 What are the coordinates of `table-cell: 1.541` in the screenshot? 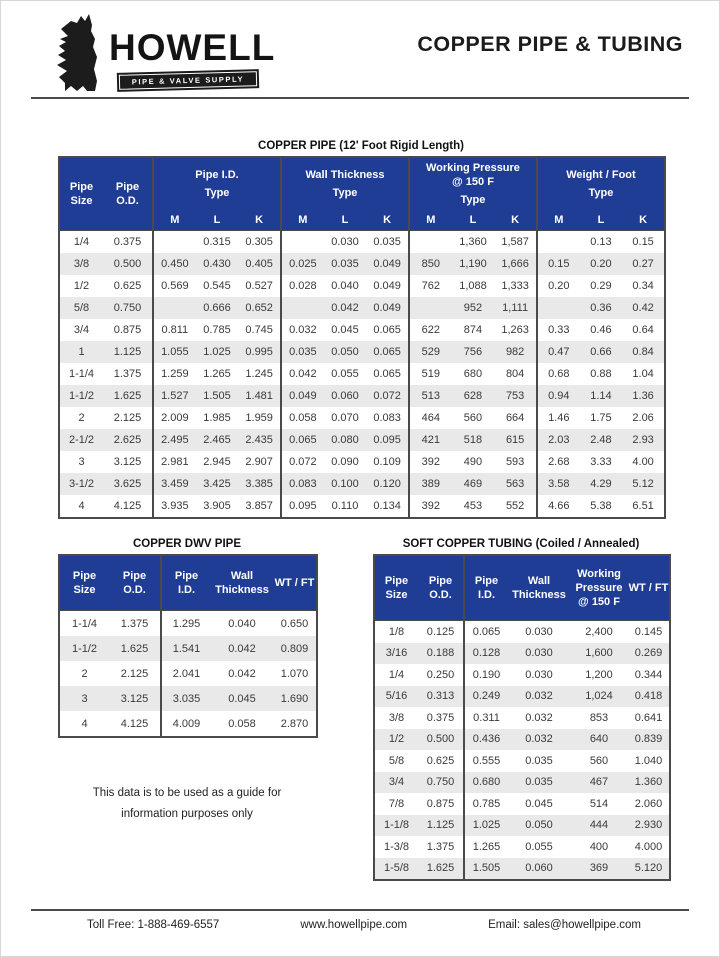 It's located at (185, 648).